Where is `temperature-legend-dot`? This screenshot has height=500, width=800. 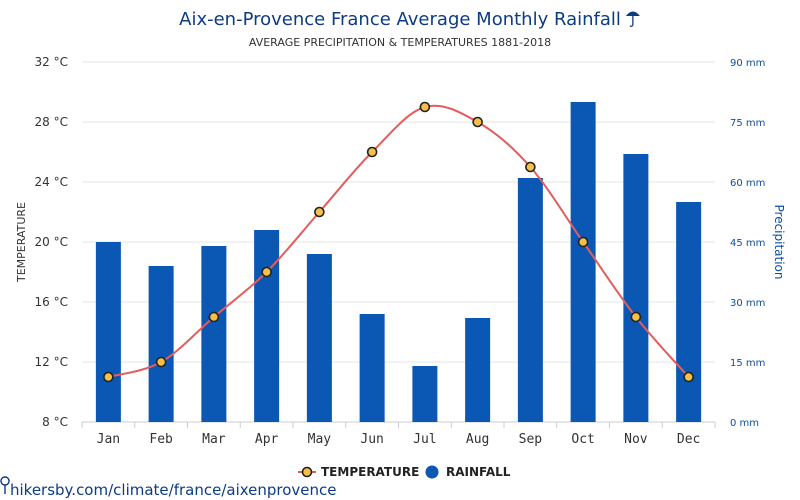
temperature-legend-dot is located at coordinates (307, 472).